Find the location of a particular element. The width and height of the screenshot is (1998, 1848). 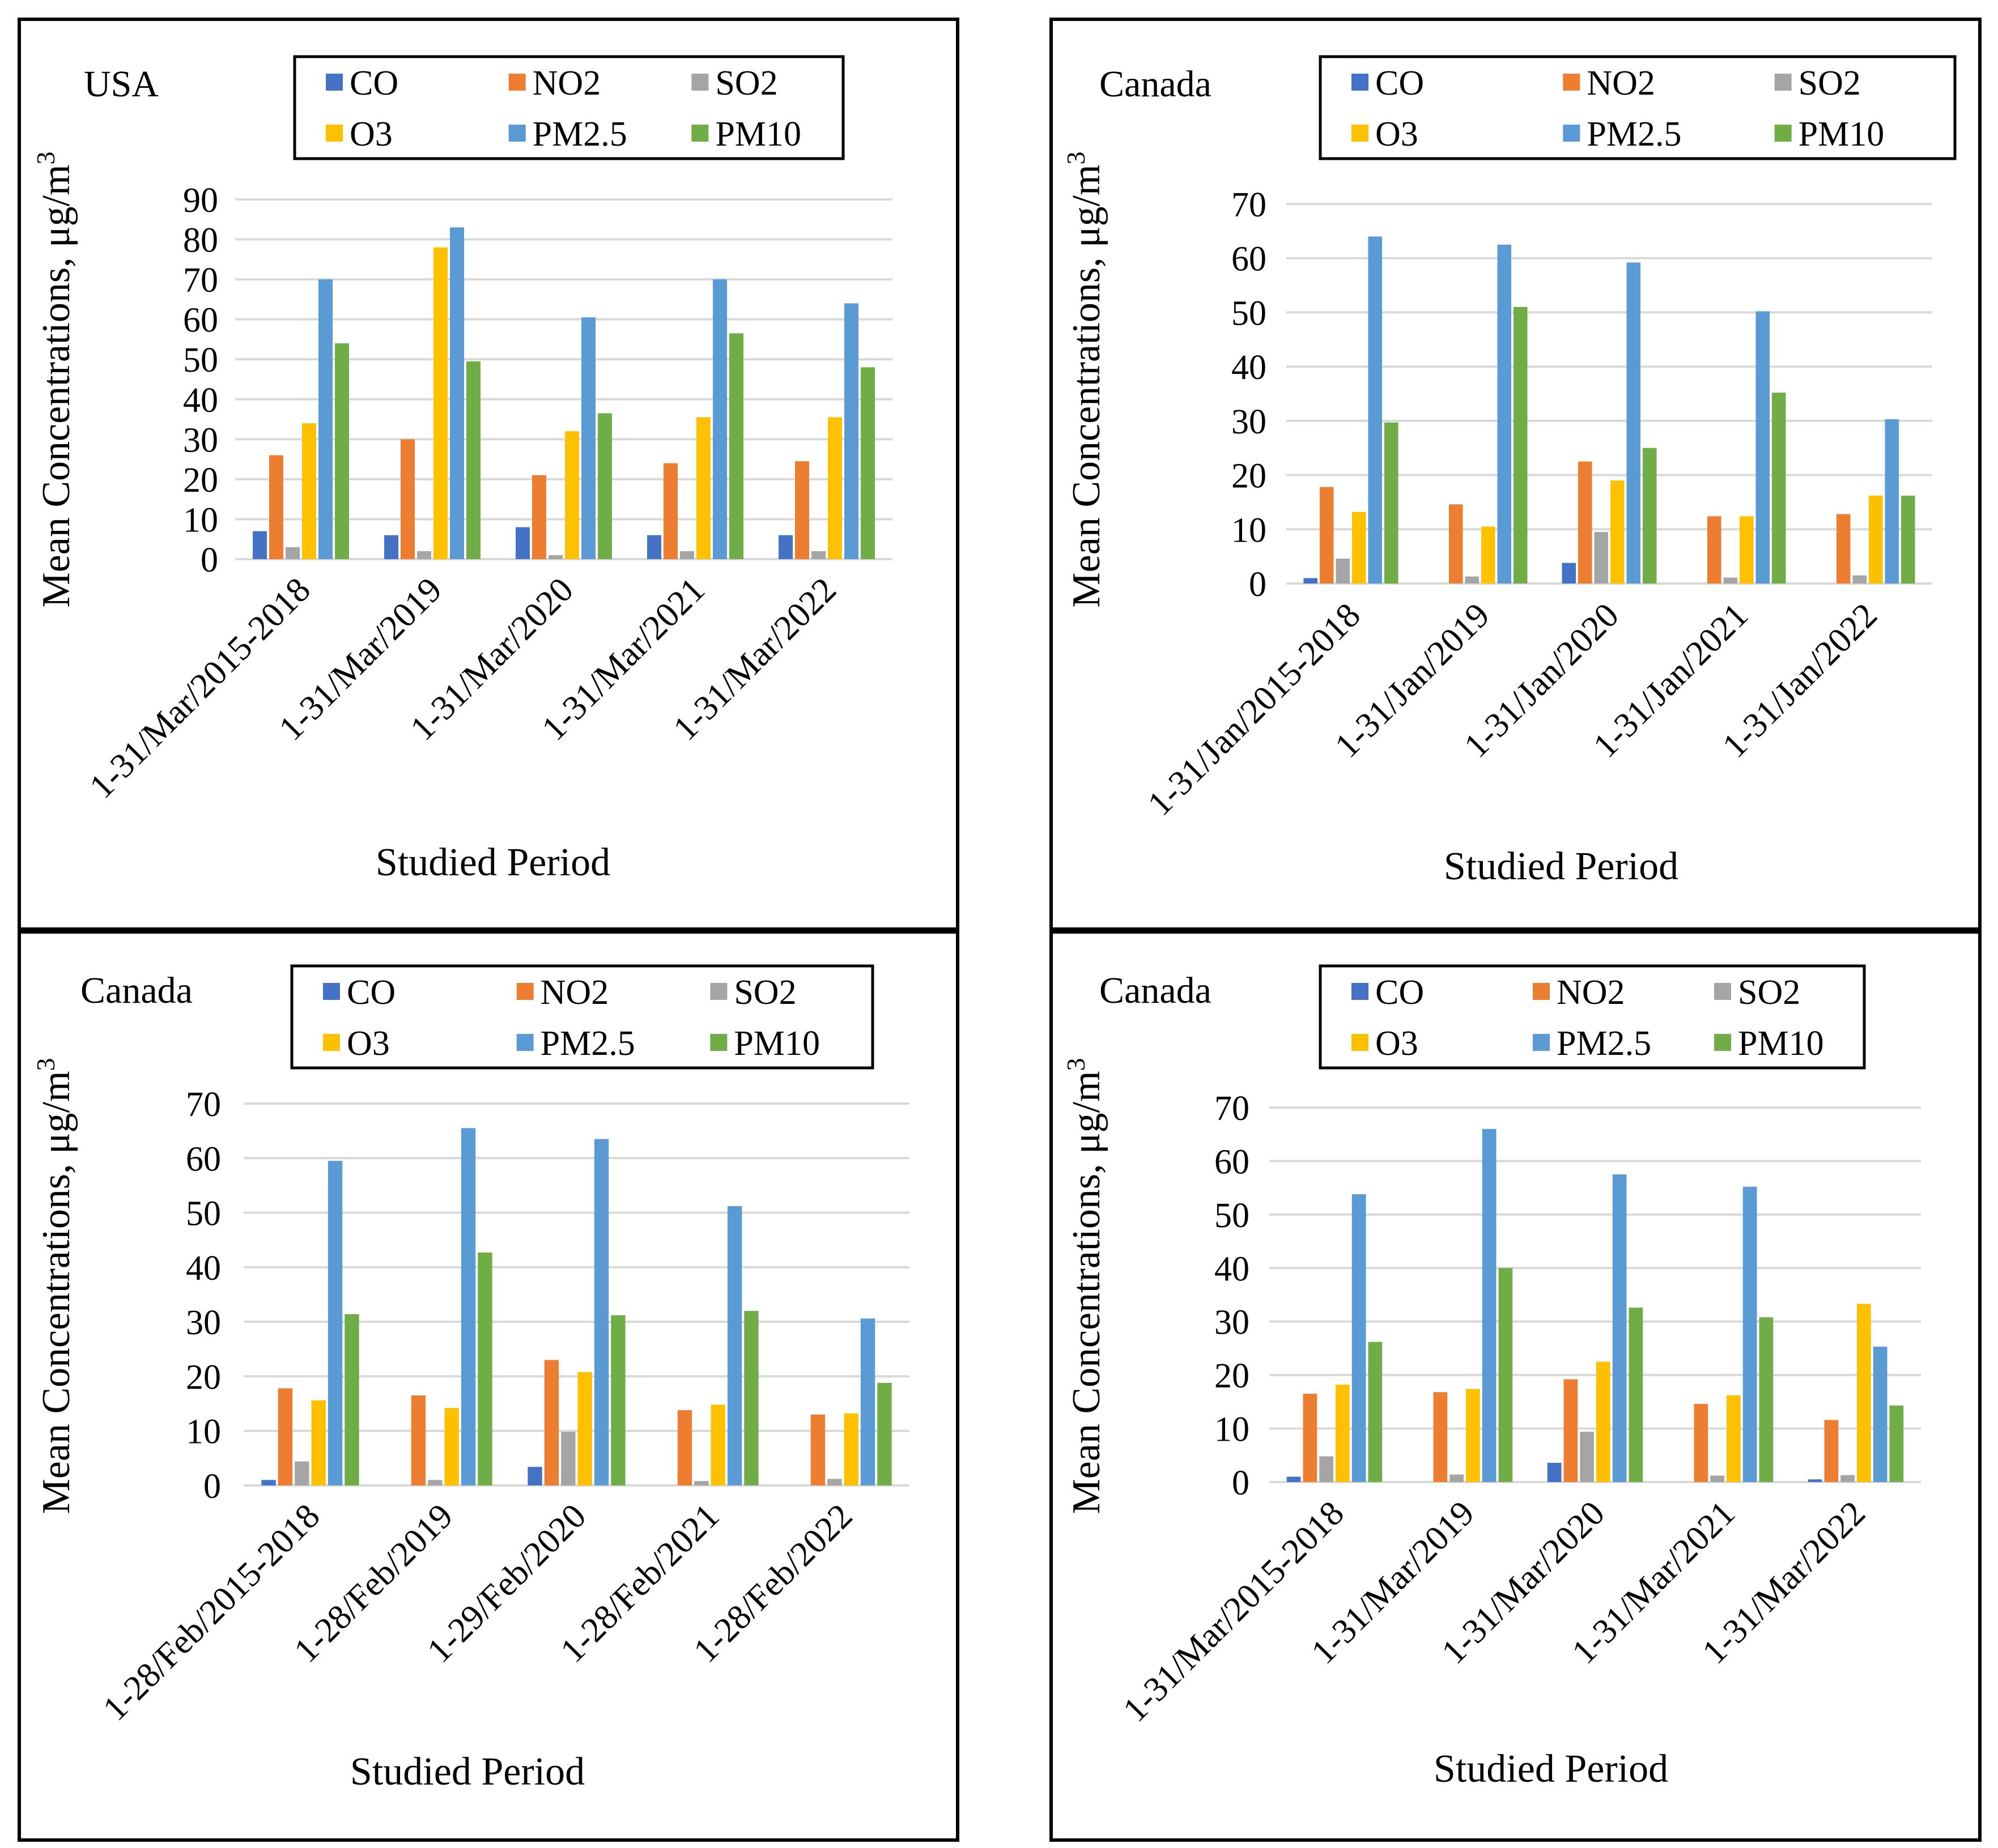

y-tick-label: 20 is located at coordinates (1248, 476).